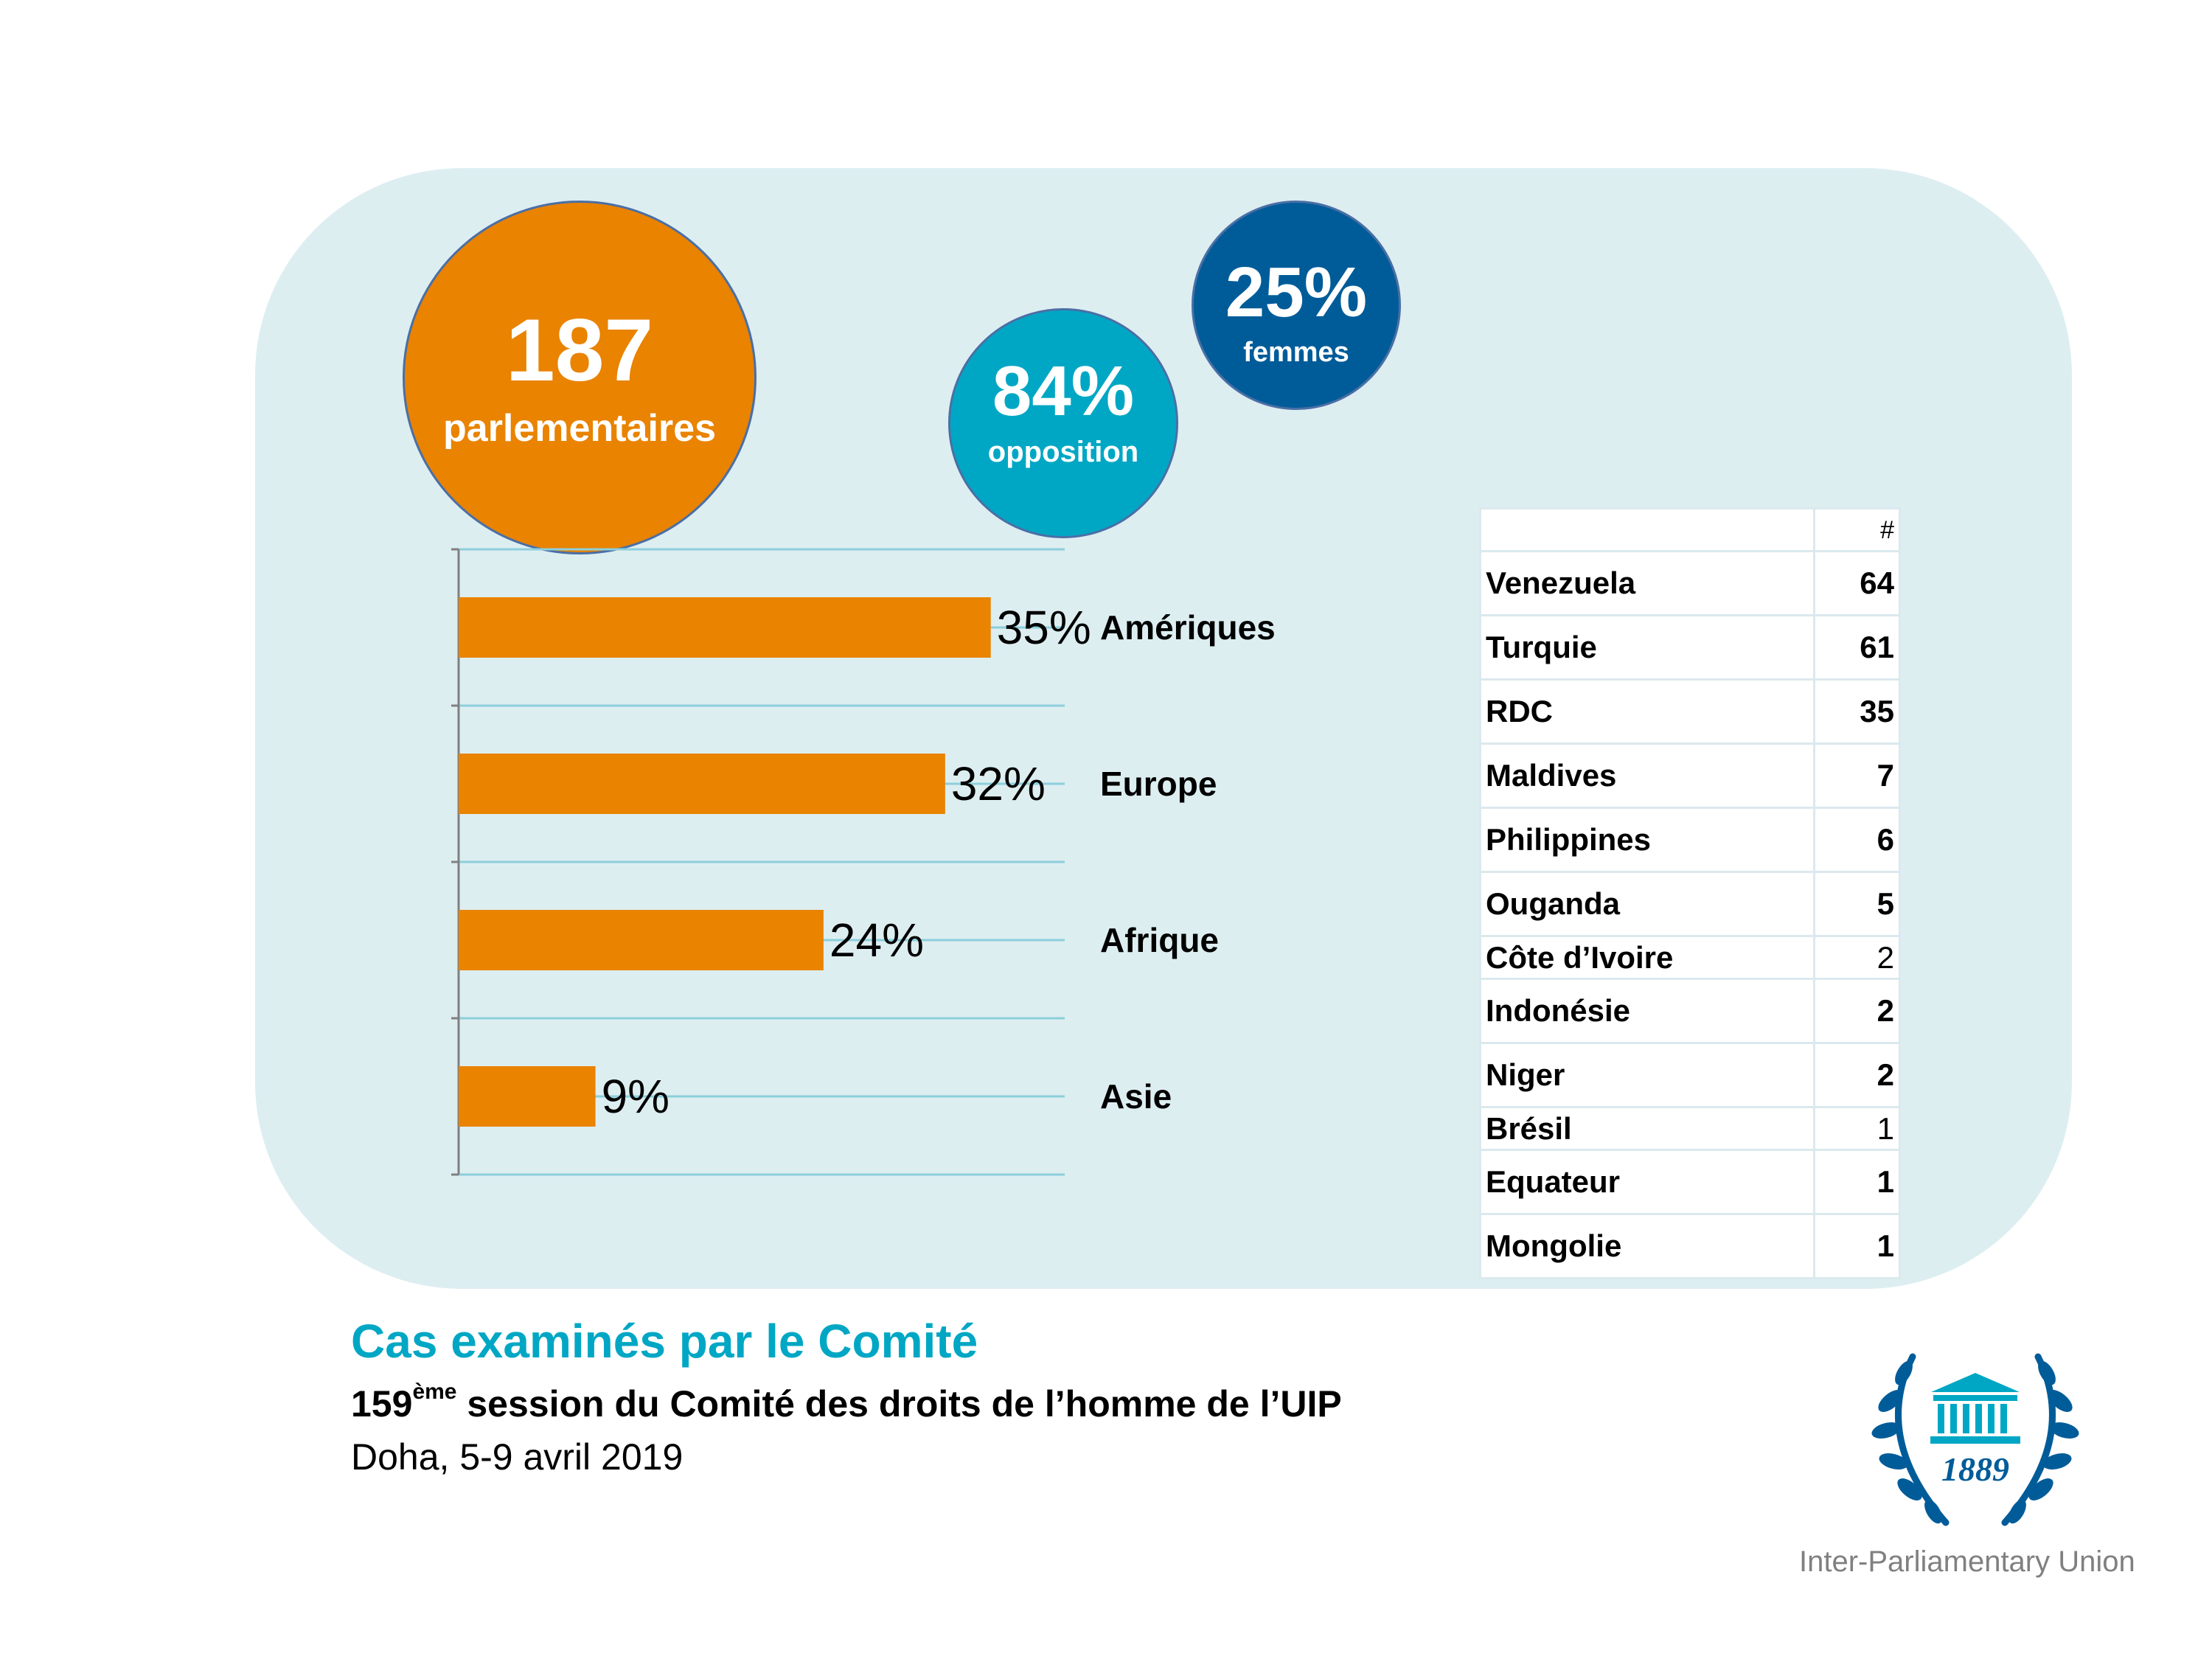 This screenshot has width=2212, height=1659. Describe the element at coordinates (1647, 711) in the screenshot. I see `country-name-cell: RDC` at that location.